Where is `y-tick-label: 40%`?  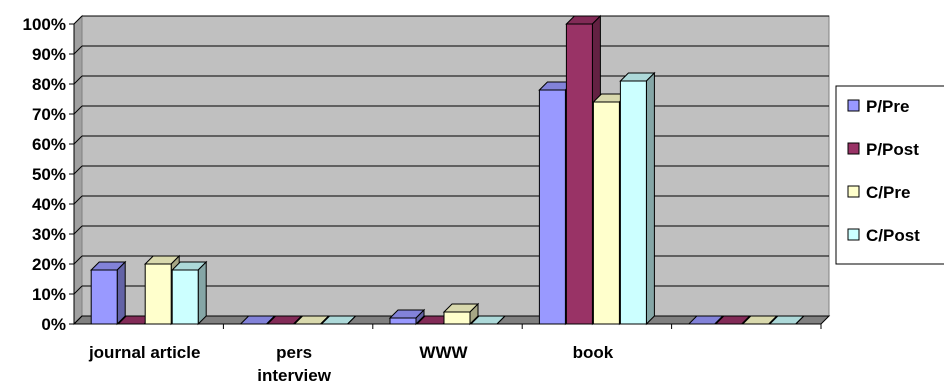
y-tick-label: 40% is located at coordinates (49, 204).